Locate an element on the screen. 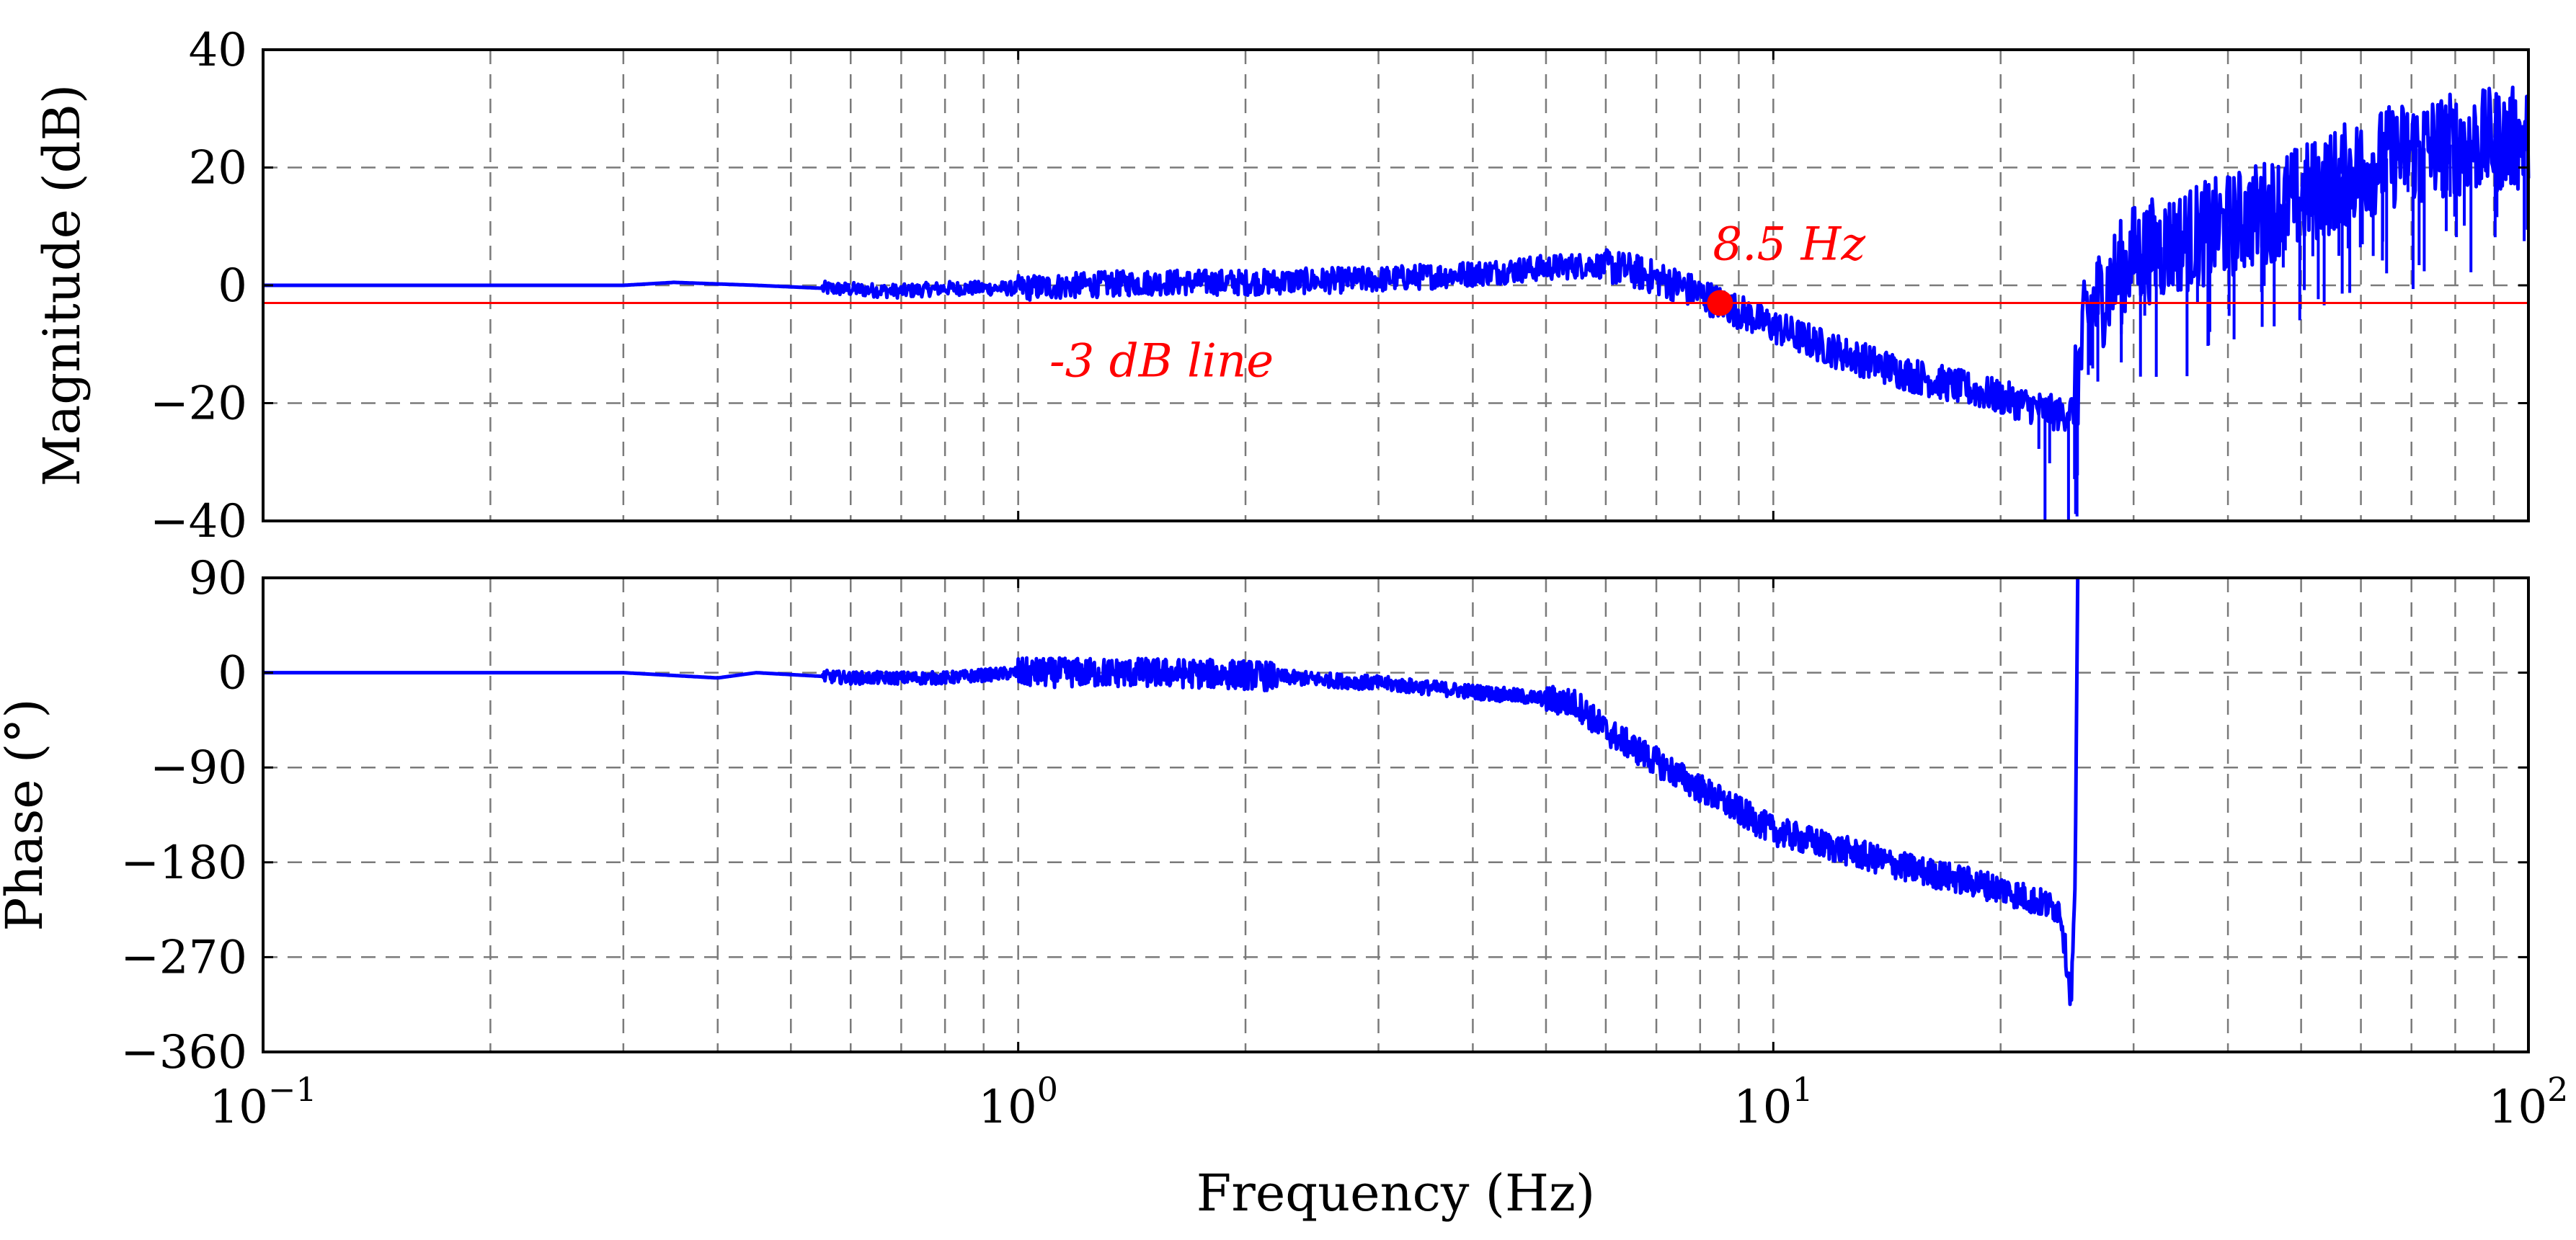  cutoff-frequency-label: 8.5 Hz is located at coordinates (1789, 245).